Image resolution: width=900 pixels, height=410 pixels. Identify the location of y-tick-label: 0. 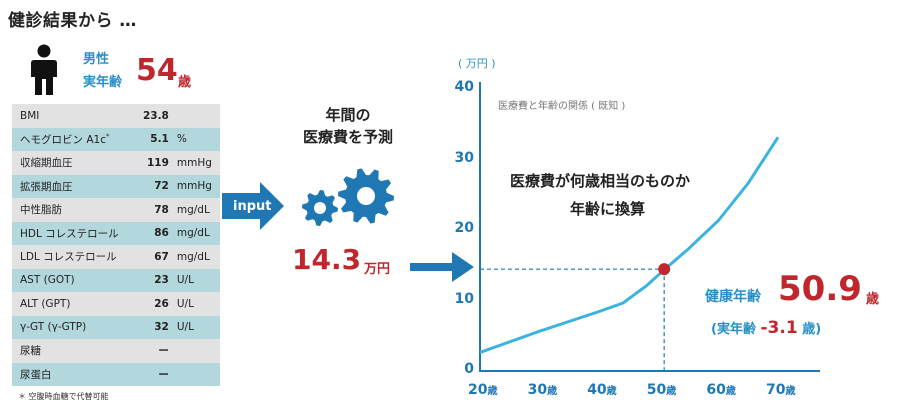
(469, 369).